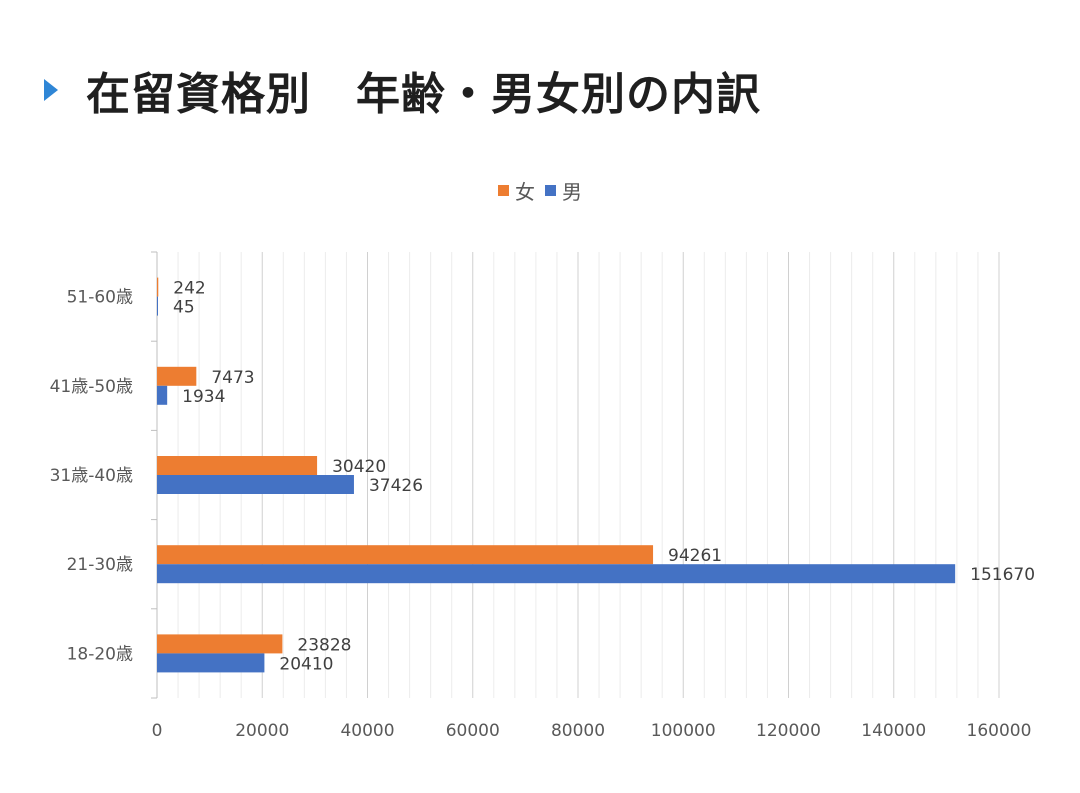 The image size is (1080, 793). I want to click on data-label-male: 20410, so click(306, 664).